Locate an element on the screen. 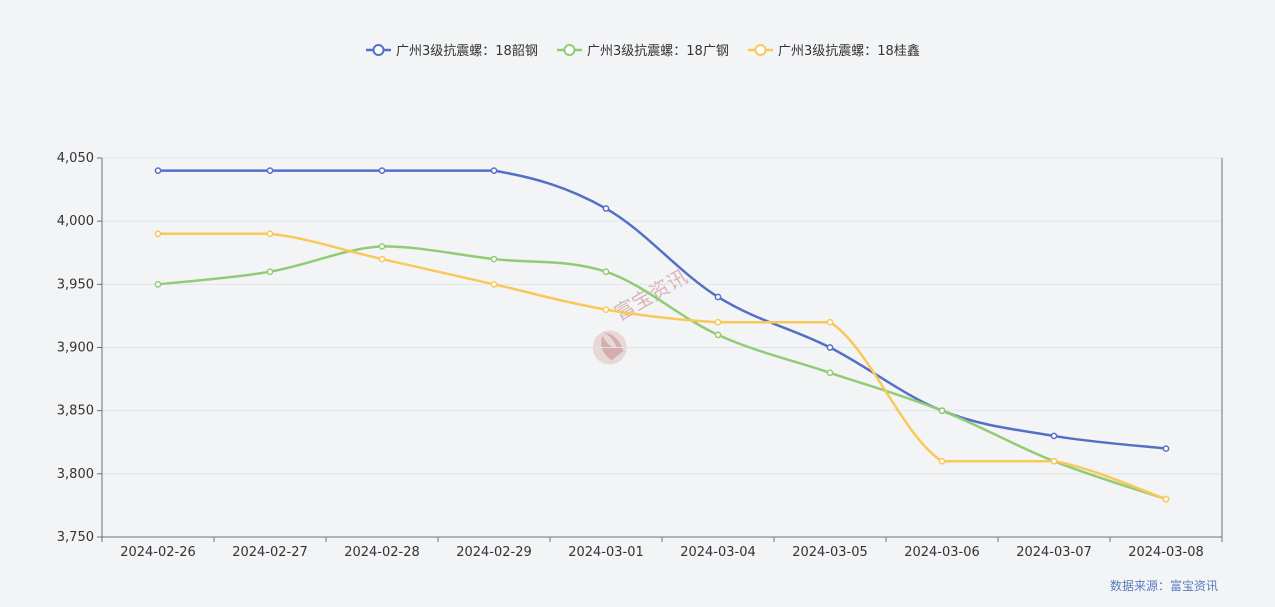 The width and height of the screenshot is (1275, 607). y-tick-label: 3,850 is located at coordinates (75, 411).